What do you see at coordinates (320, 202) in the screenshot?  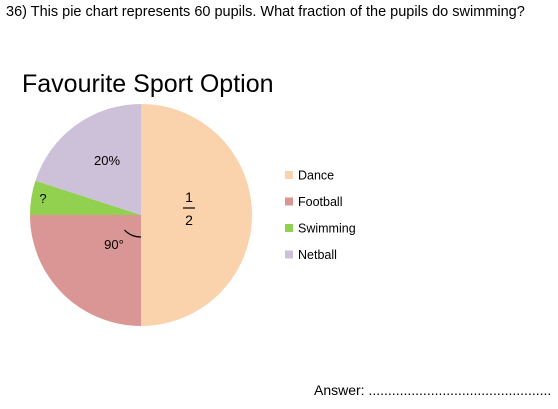 I see `legend-label-football: Football` at bounding box center [320, 202].